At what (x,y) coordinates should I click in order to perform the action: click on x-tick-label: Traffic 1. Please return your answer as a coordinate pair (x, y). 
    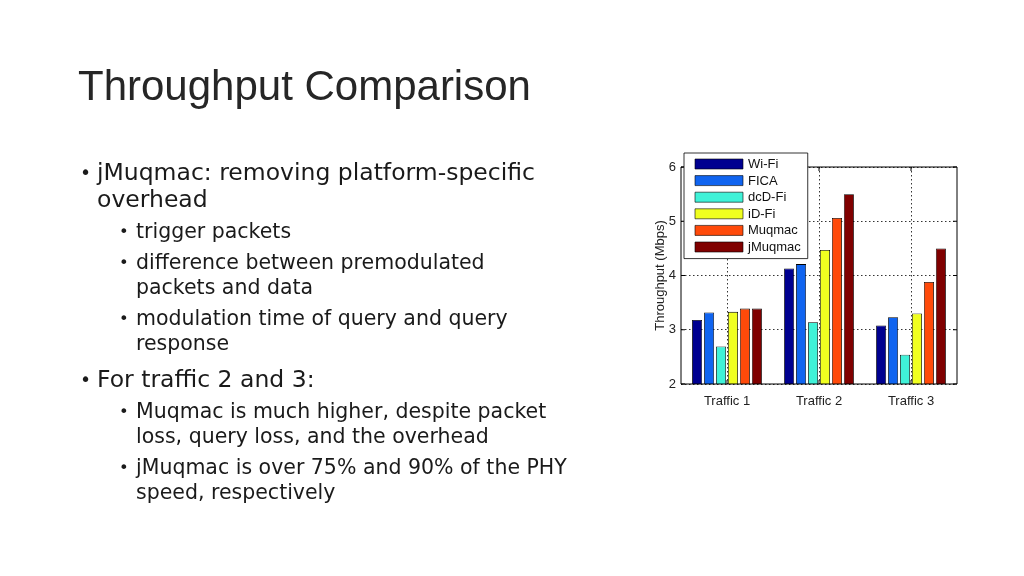
    Looking at the image, I should click on (727, 401).